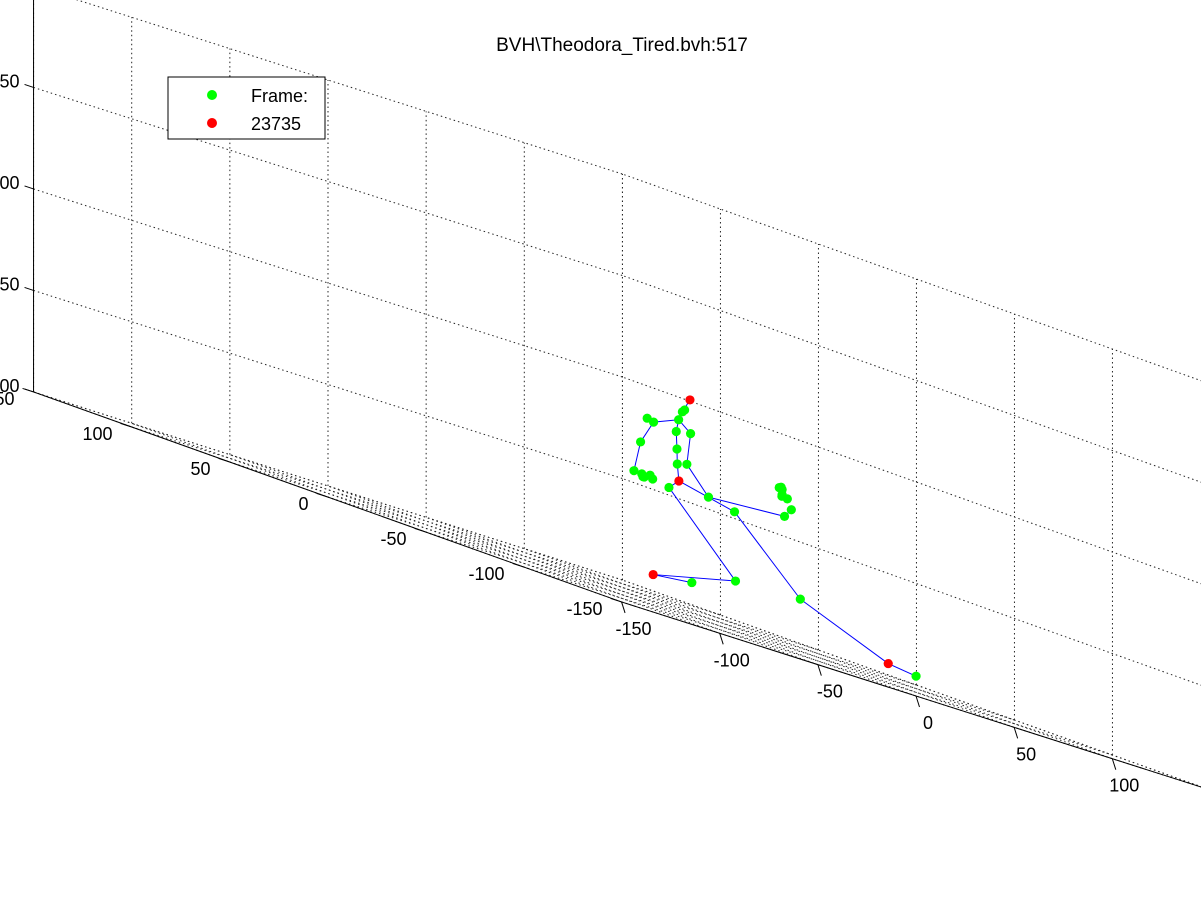 The width and height of the screenshot is (1201, 901). What do you see at coordinates (672, 579) in the screenshot?
I see `bone-lankle-ltoe` at bounding box center [672, 579].